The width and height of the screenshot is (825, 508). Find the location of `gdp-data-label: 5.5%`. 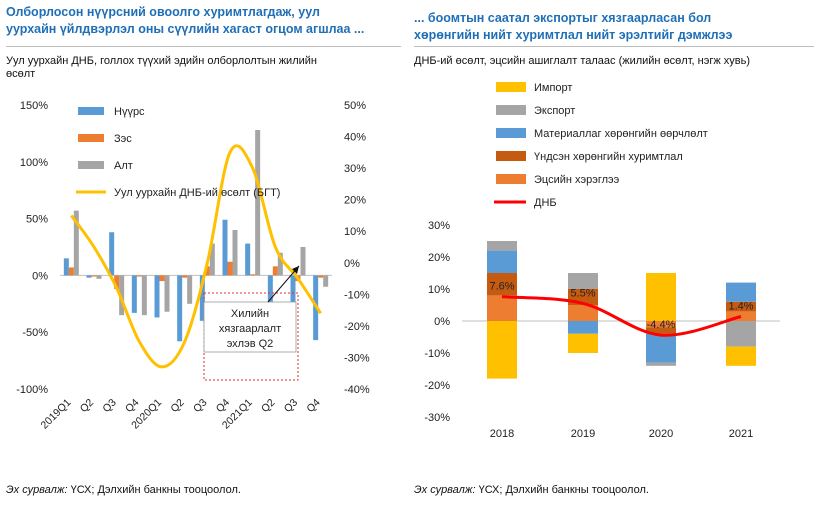

gdp-data-label: 5.5% is located at coordinates (582, 293).